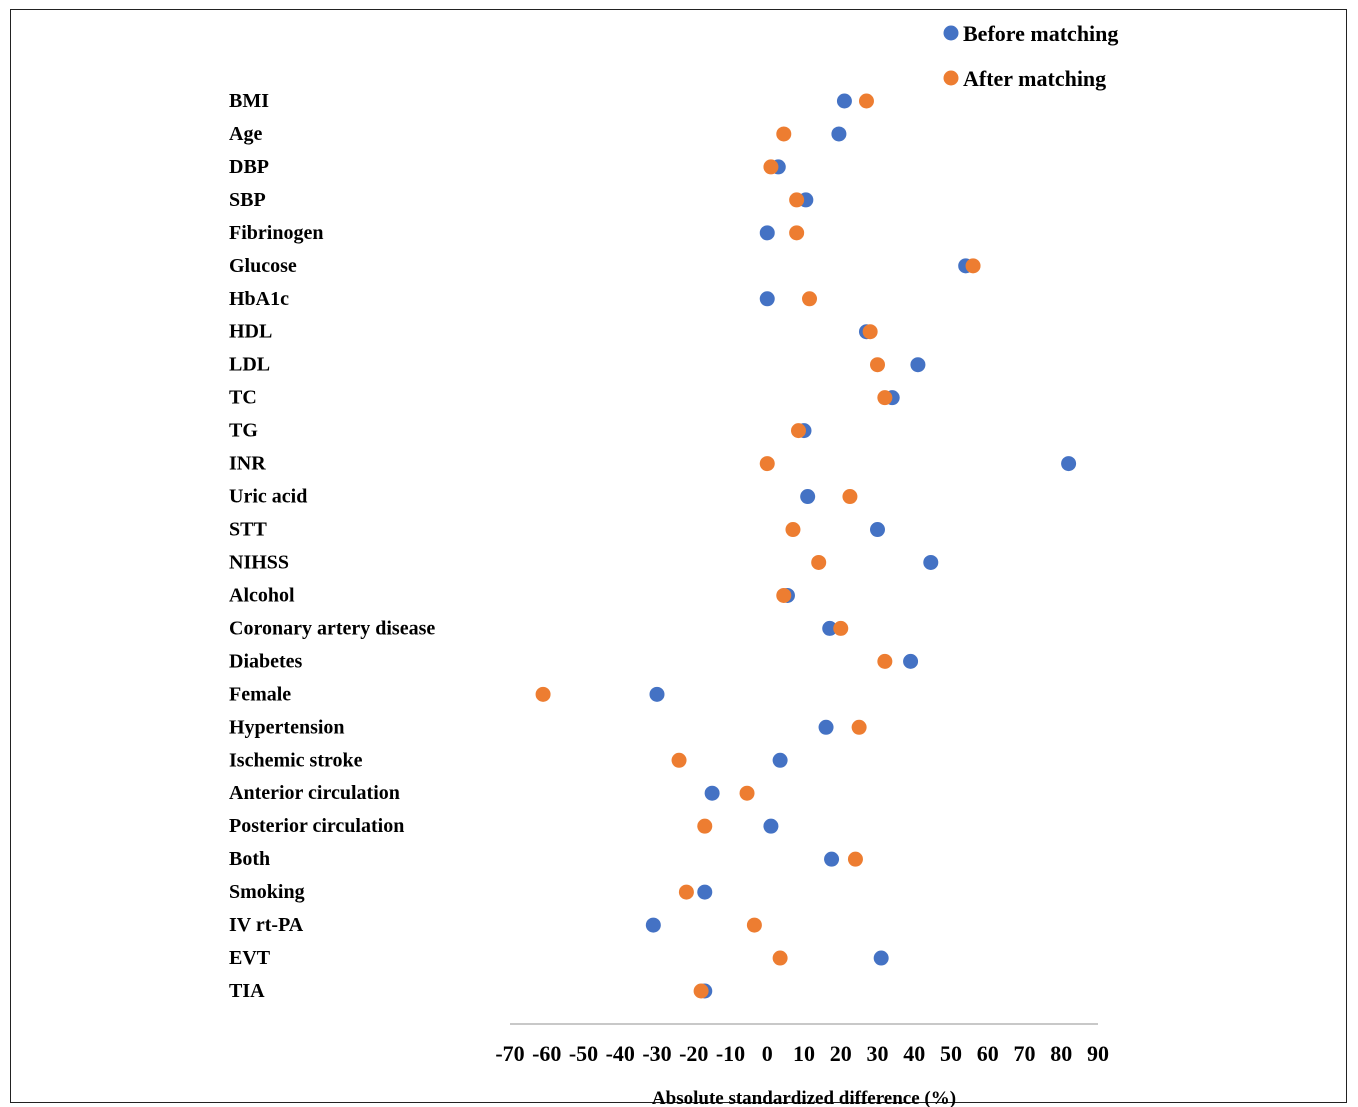  Describe the element at coordinates (249, 859) in the screenshot. I see `category-label: Both` at that location.